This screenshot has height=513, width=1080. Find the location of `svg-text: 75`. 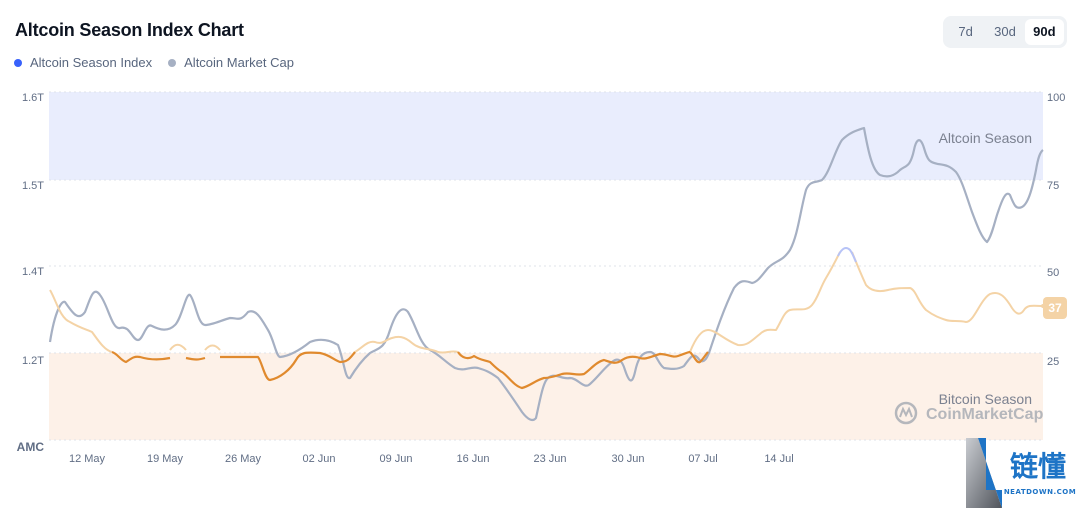

svg-text: 75 is located at coordinates (1053, 186).